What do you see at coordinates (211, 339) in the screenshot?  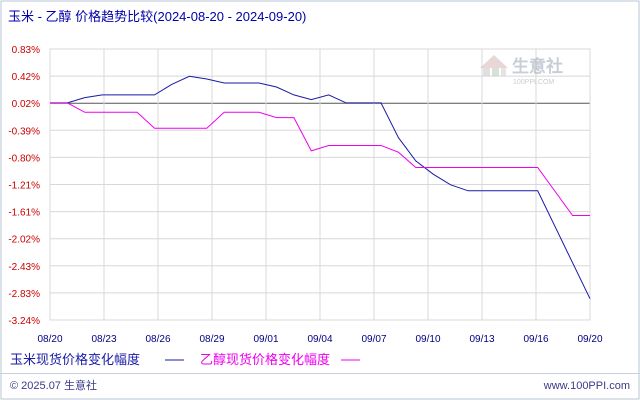 I see `x-tick-label: 08/29` at bounding box center [211, 339].